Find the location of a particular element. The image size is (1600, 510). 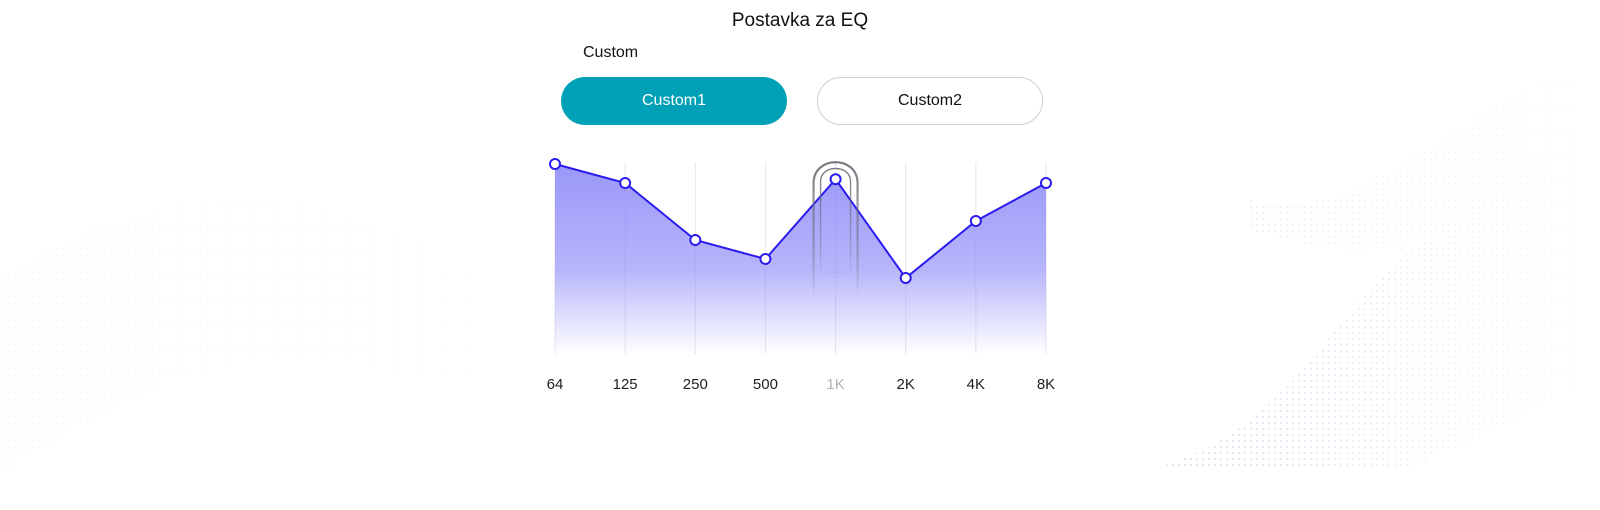

preset-custom1-button: Custom1 is located at coordinates (674, 101).